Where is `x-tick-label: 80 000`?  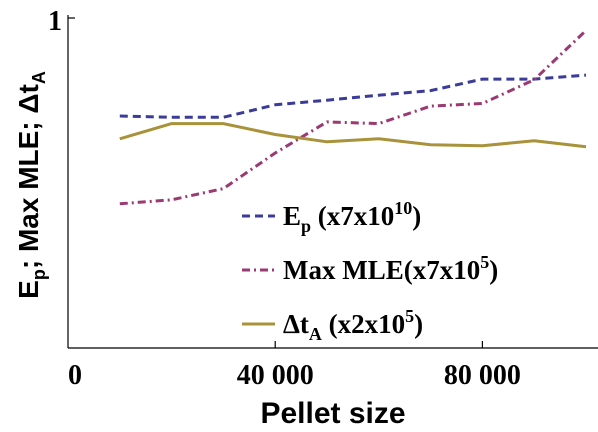 x-tick-label: 80 000 is located at coordinates (482, 375).